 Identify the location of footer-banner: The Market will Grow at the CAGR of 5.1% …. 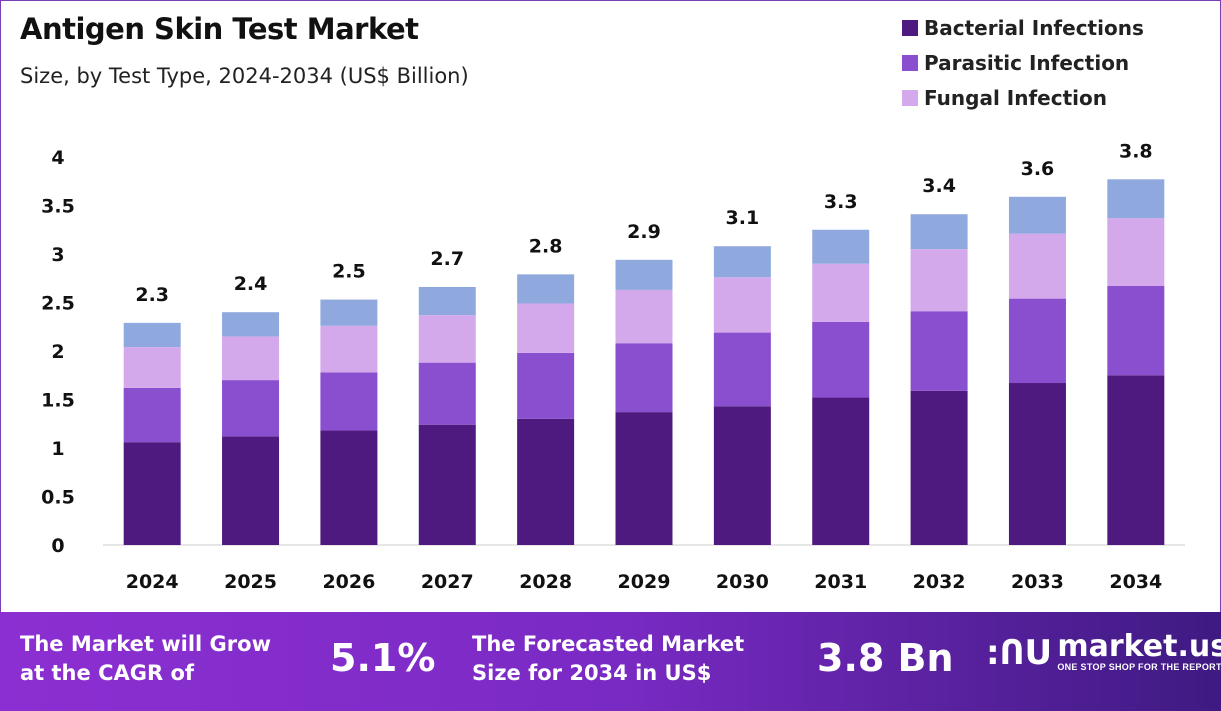
(610, 661).